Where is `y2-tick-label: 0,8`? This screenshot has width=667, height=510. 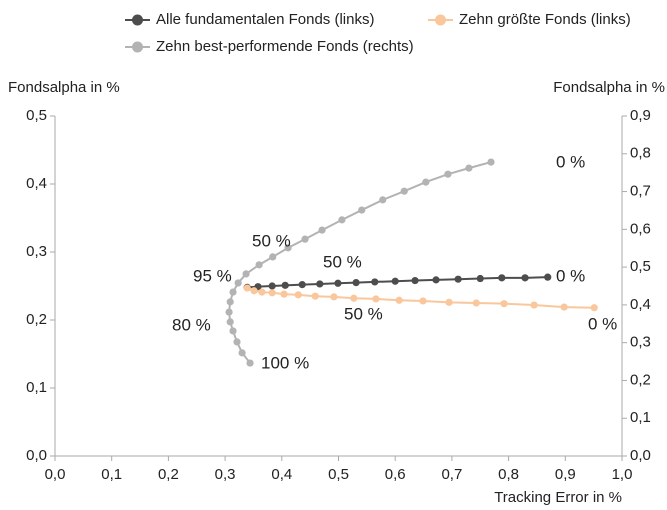 y2-tick-label: 0,8 is located at coordinates (640, 153).